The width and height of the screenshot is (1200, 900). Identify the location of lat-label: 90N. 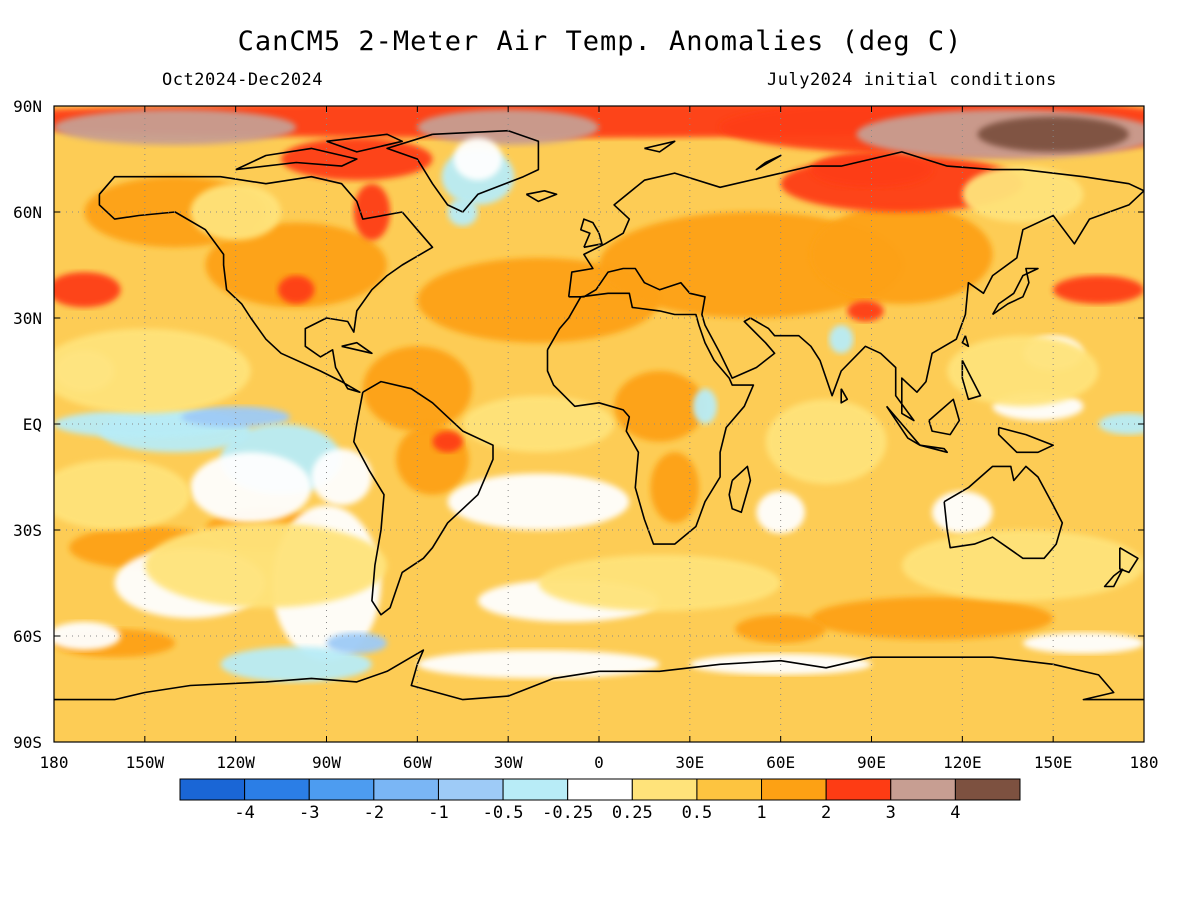
(27, 106).